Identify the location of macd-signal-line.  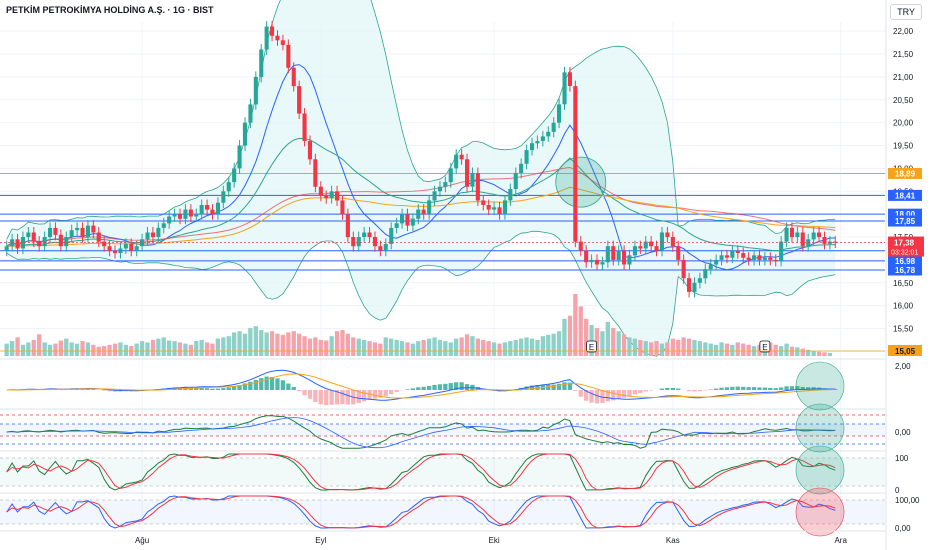
(421, 386).